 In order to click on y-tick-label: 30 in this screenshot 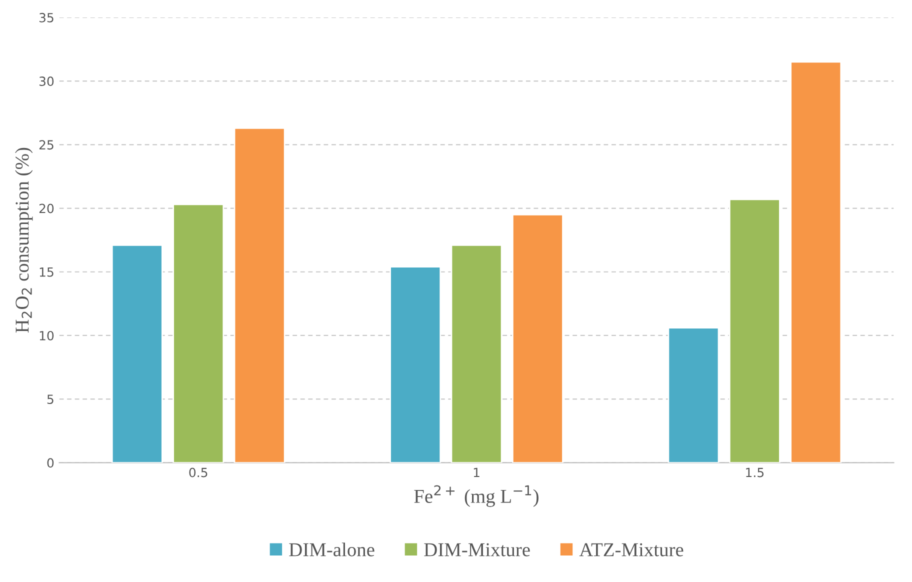, I will do `click(46, 81)`.